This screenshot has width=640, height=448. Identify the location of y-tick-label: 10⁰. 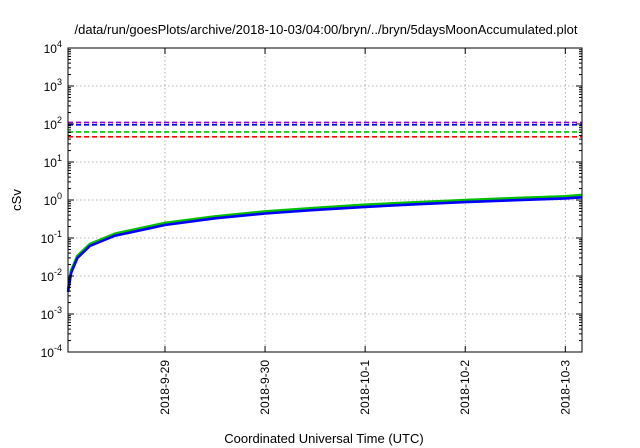
(53, 199).